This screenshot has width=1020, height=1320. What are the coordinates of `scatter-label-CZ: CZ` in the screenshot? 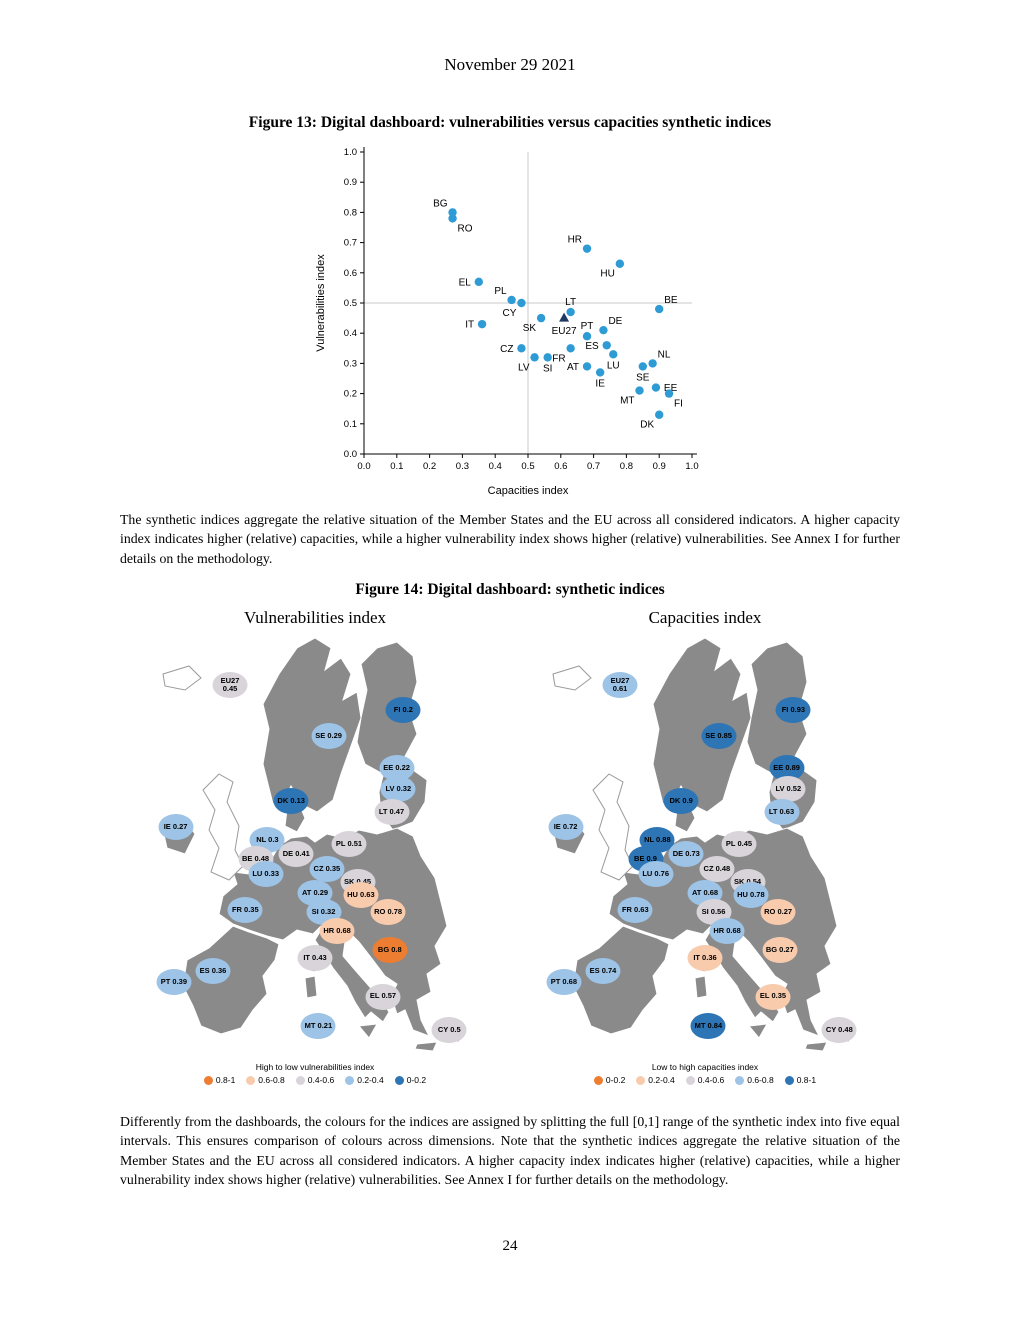 It's located at (506, 349).